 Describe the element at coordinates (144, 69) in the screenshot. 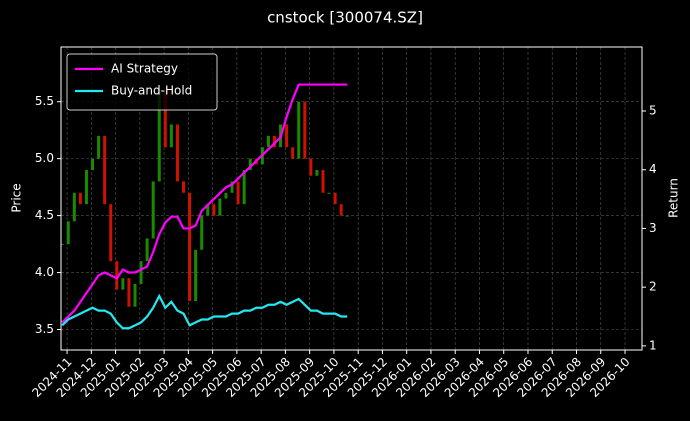

I see `legend-label: AI Strategy` at that location.